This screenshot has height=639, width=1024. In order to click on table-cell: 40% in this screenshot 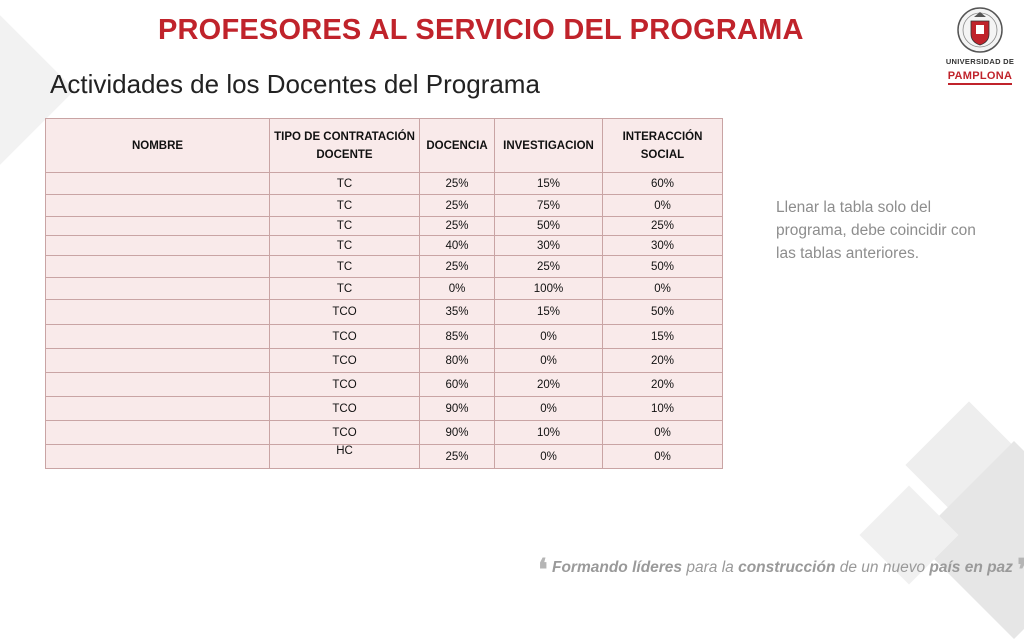, I will do `click(457, 245)`.